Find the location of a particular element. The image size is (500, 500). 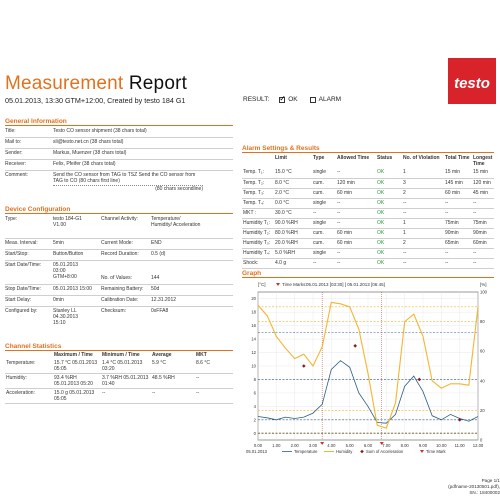

alarm-col-header: Total Time is located at coordinates (457, 158).